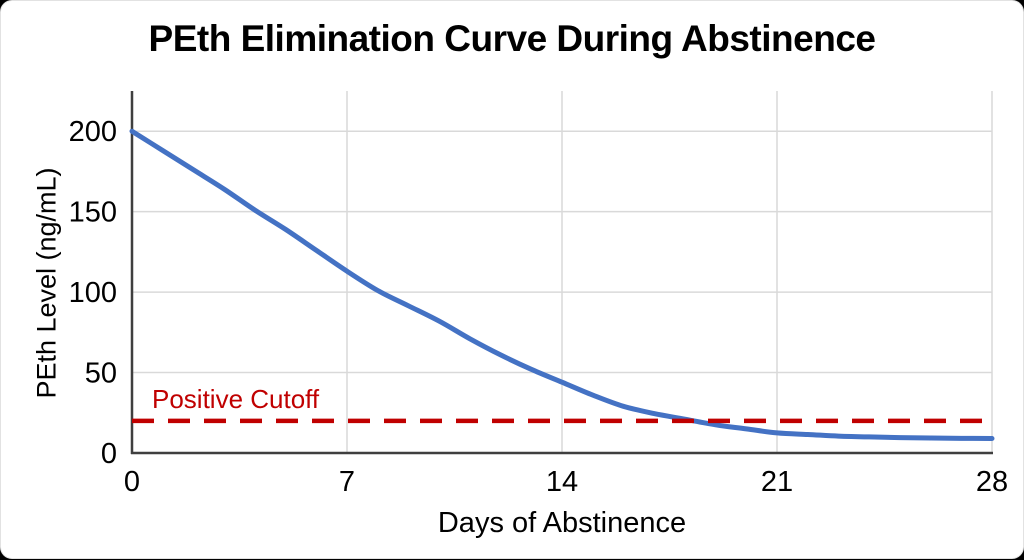 The width and height of the screenshot is (1024, 560). What do you see at coordinates (93, 293) in the screenshot?
I see `y-tick-label: 100` at bounding box center [93, 293].